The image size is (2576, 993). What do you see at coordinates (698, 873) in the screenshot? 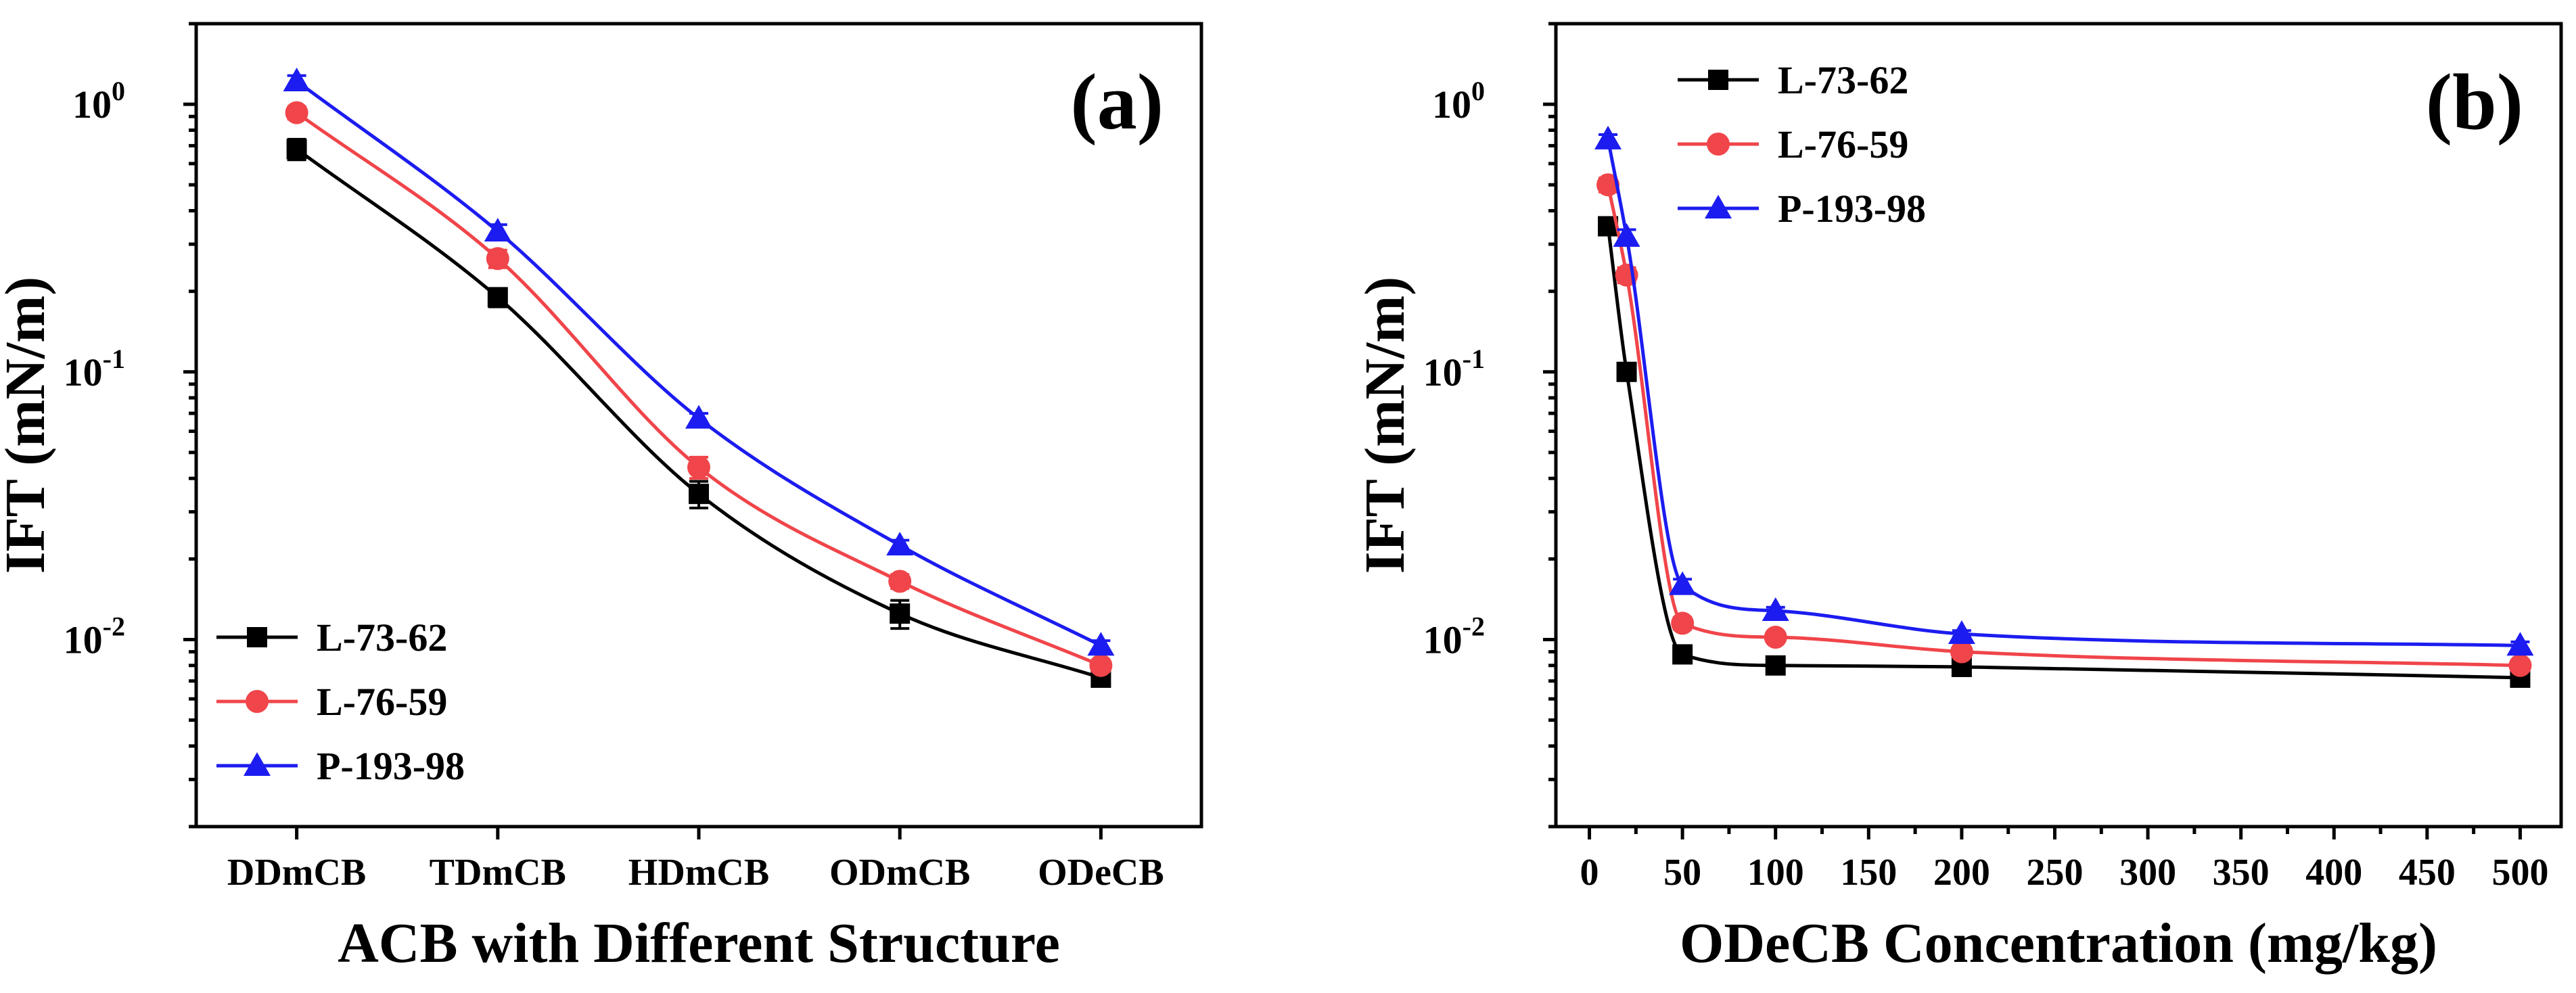
I see `x-tick-label: HDmCB` at bounding box center [698, 873].